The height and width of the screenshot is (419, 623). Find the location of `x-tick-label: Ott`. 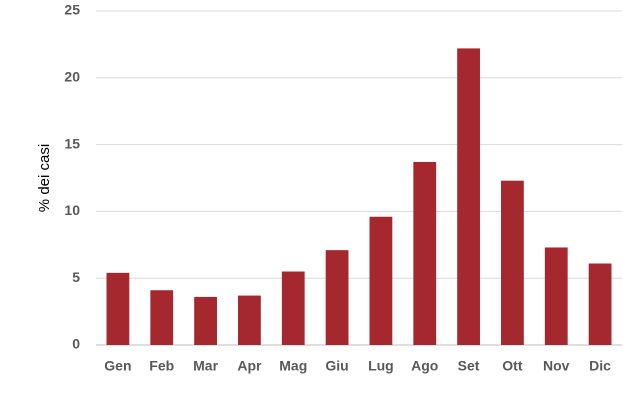

x-tick-label: Ott is located at coordinates (512, 366).